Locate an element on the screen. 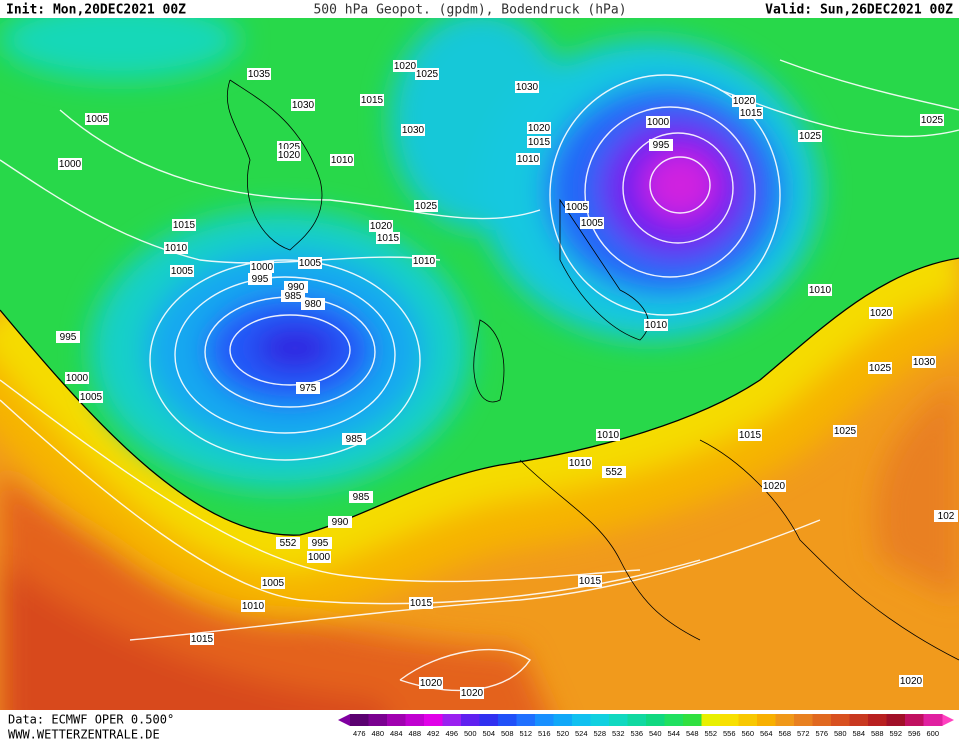 This screenshot has width=959, height=741. isobar-label: 985 is located at coordinates (361, 497).